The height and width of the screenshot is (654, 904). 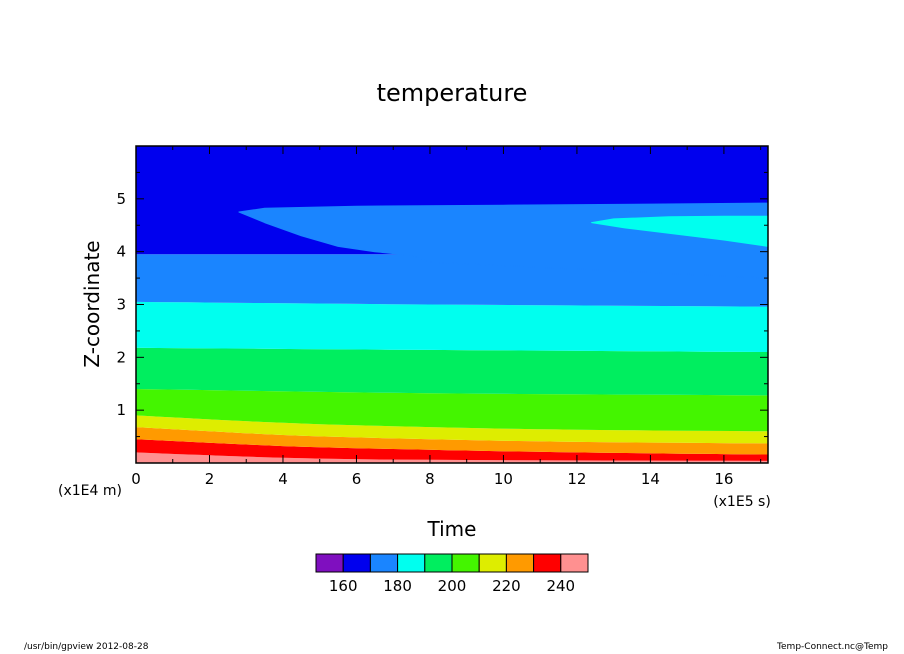 I want to click on colorbar-label: 160, so click(x=343, y=586).